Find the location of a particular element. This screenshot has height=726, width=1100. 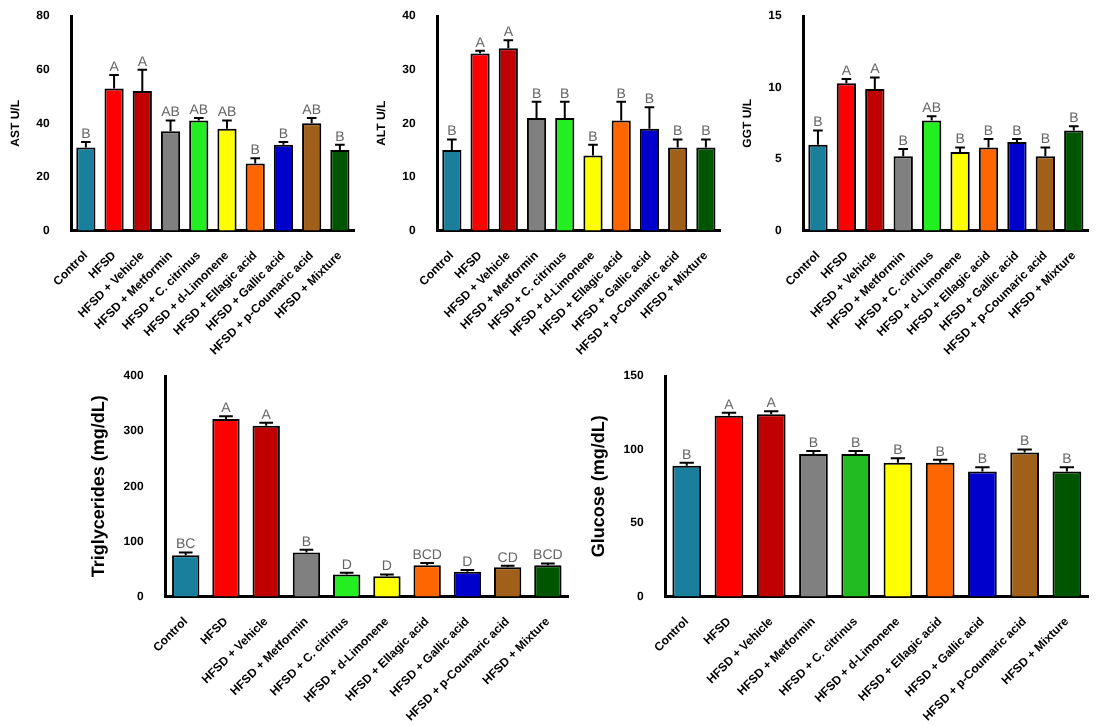

y-axis-title: Triglycerides (mg/dL) is located at coordinates (97, 486).